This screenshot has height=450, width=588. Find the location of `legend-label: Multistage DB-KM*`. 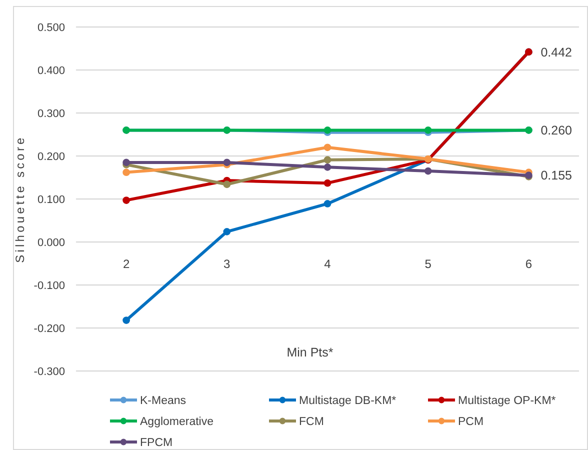

legend-label: Multistage DB-KM* is located at coordinates (348, 401).